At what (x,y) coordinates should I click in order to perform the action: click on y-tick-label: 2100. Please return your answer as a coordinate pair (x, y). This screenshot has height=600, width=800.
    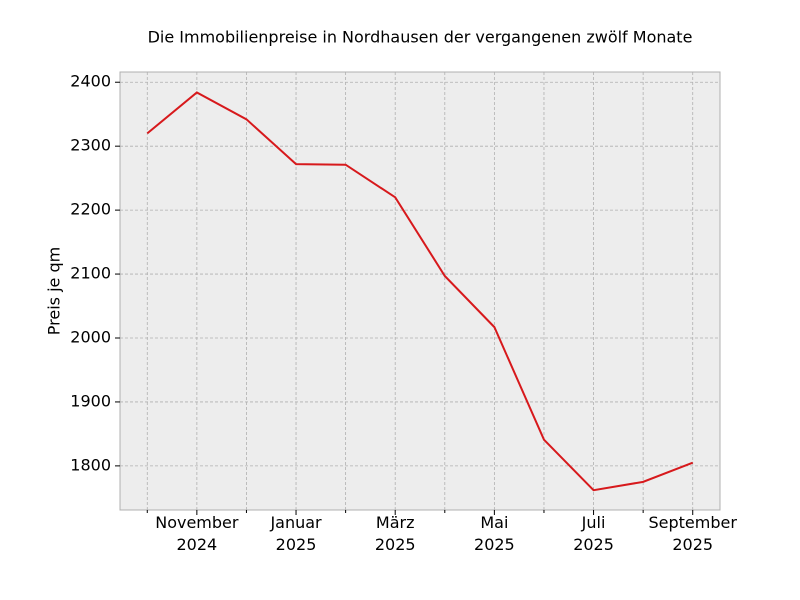
    Looking at the image, I should click on (90, 273).